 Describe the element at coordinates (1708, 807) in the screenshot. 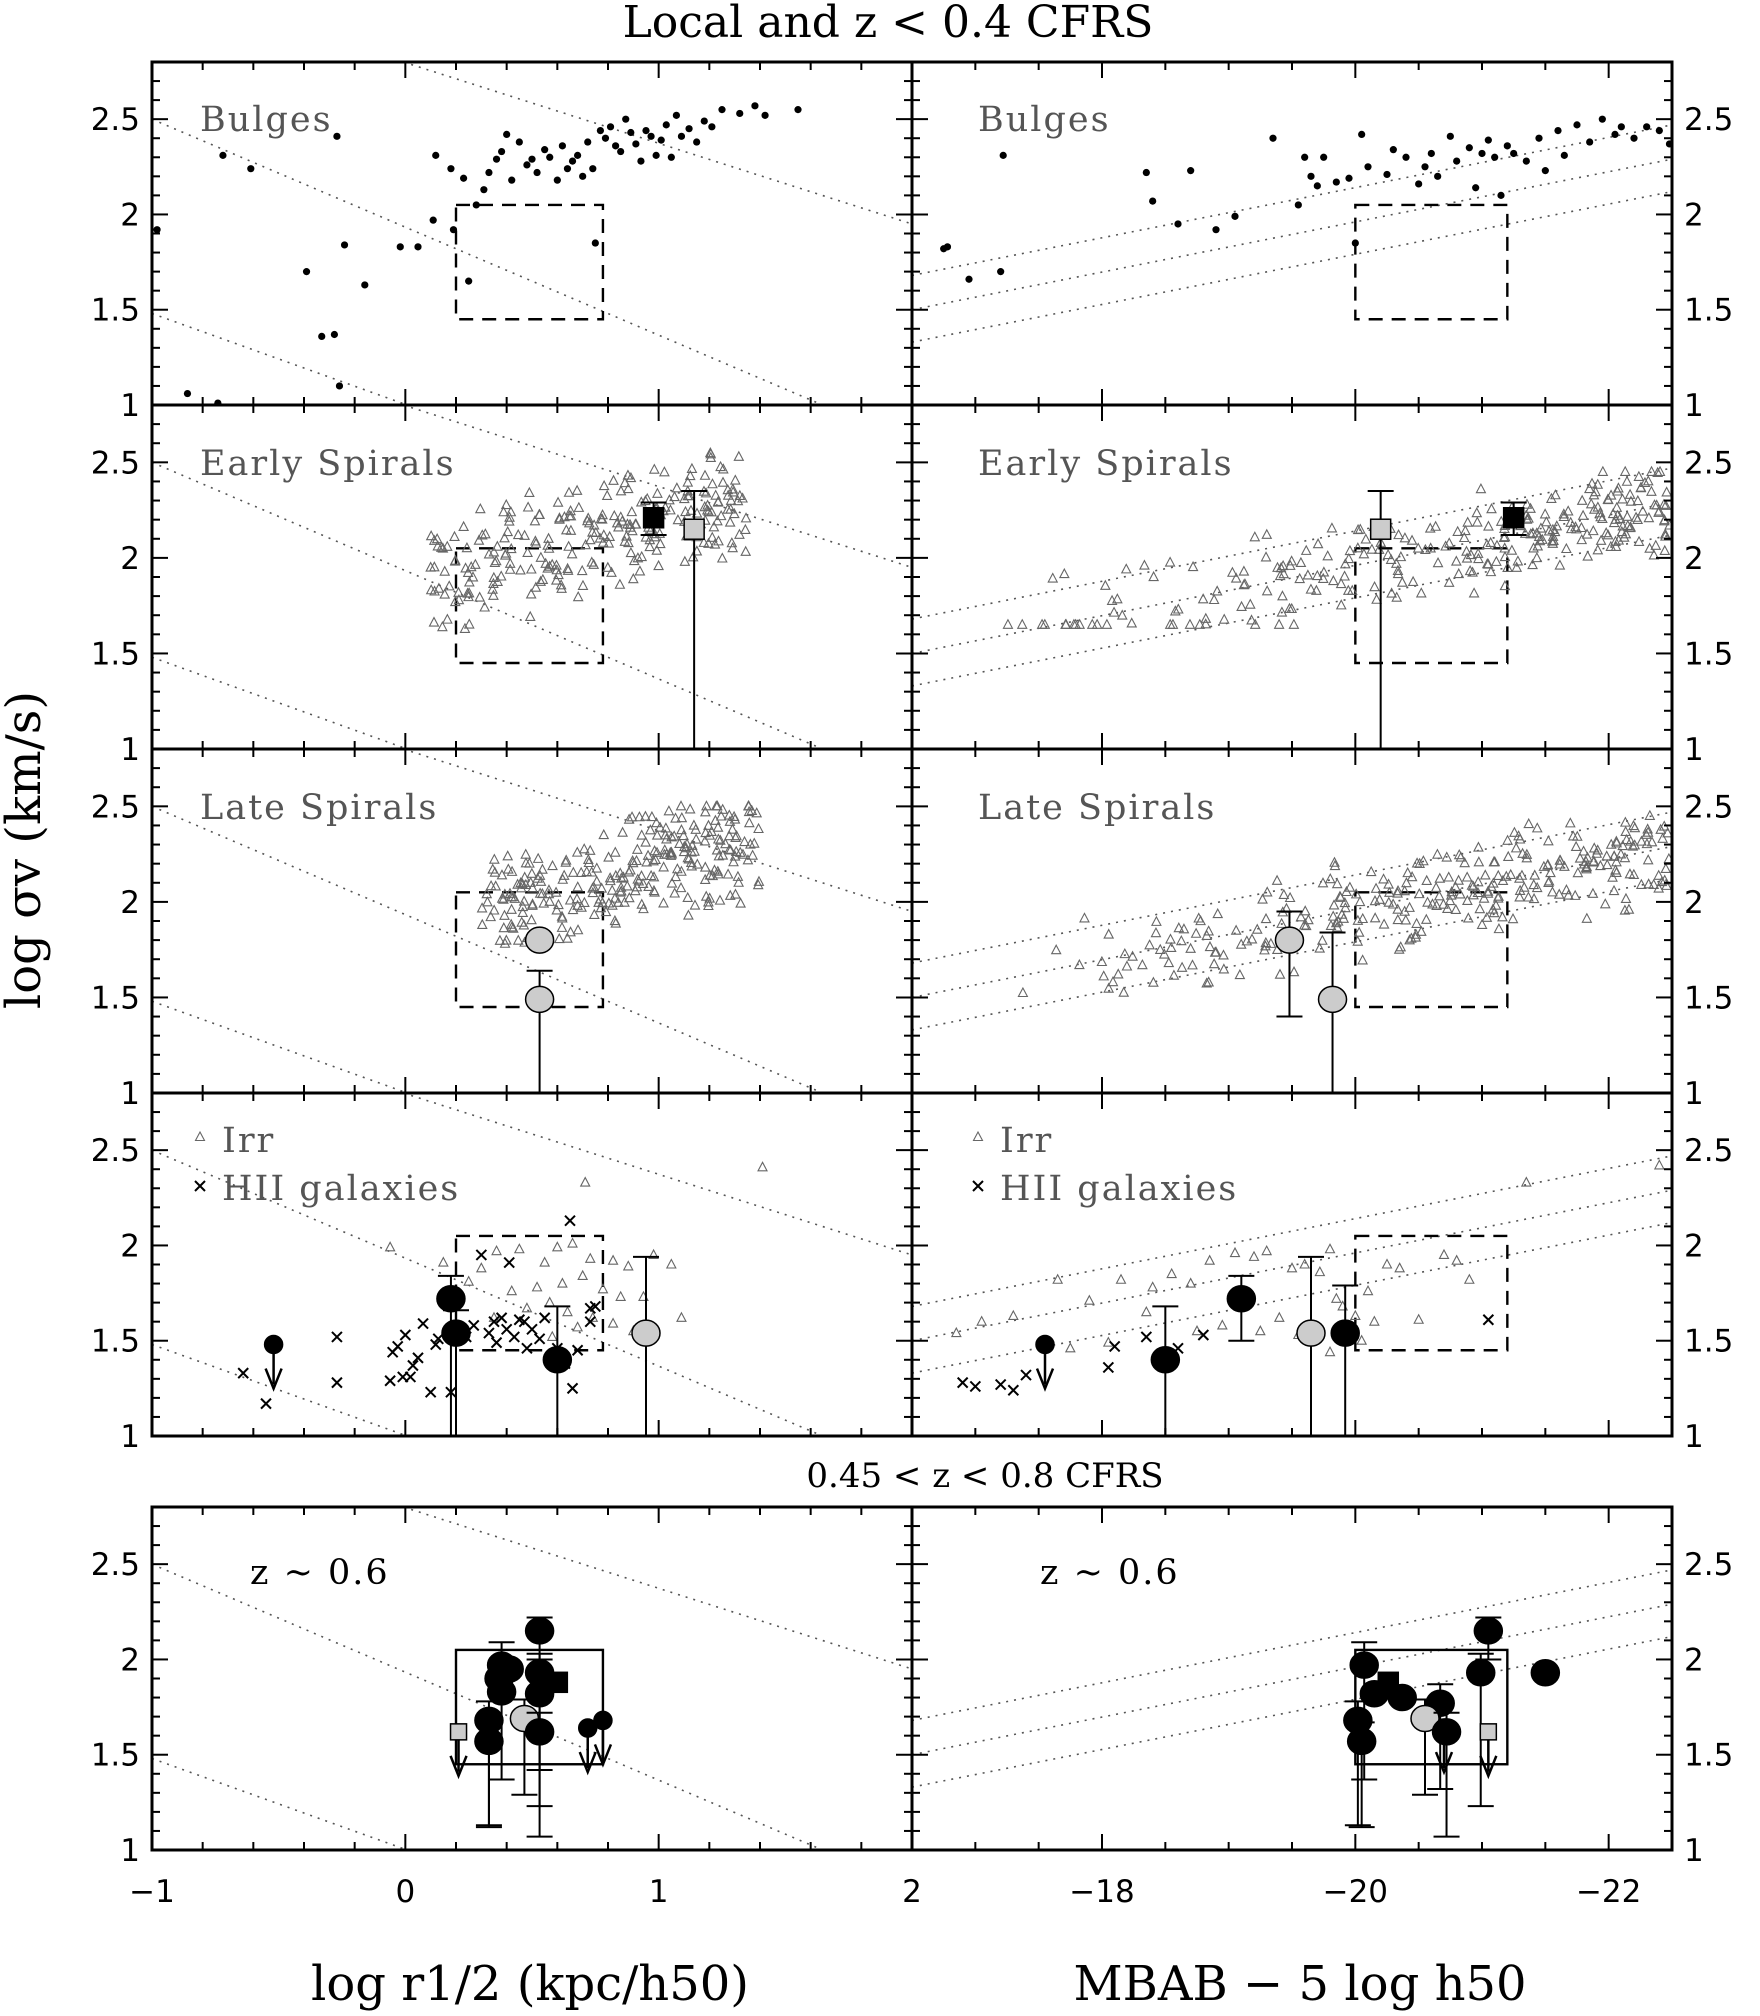

I see `y-tick-label-right: 2.5` at that location.